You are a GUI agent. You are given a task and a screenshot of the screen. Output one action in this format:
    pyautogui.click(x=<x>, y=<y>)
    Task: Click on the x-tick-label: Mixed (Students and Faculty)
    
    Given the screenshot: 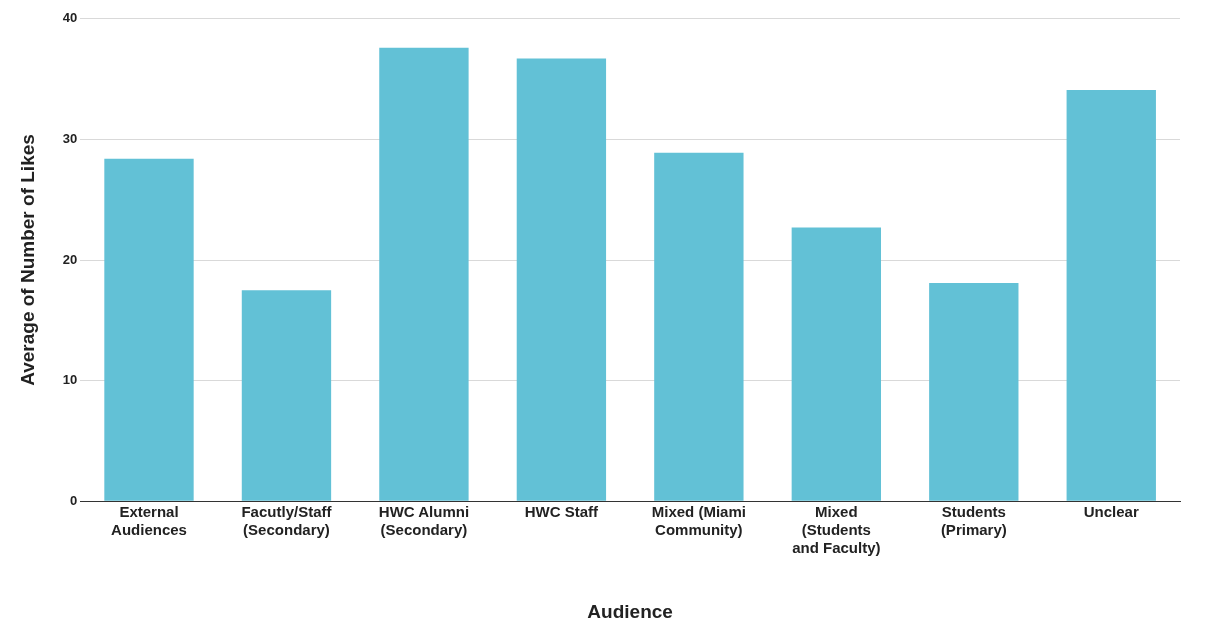 What is the action you would take?
    pyautogui.click(x=836, y=530)
    